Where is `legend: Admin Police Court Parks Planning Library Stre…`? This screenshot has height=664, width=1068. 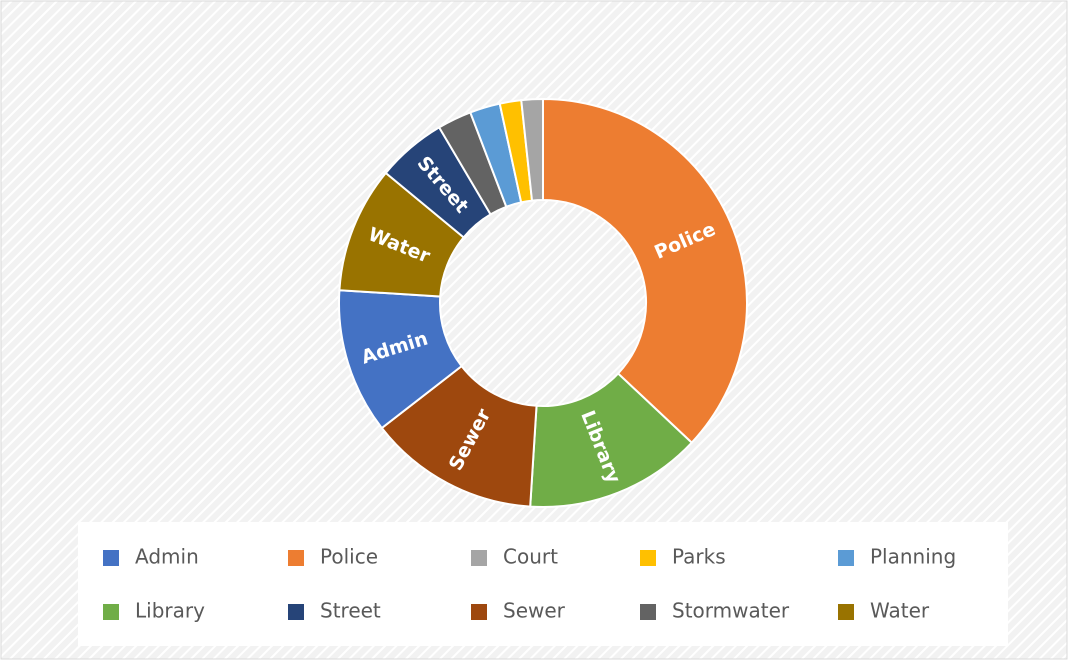 legend: Admin Police Court Parks Planning Library Stre… is located at coordinates (529, 584).